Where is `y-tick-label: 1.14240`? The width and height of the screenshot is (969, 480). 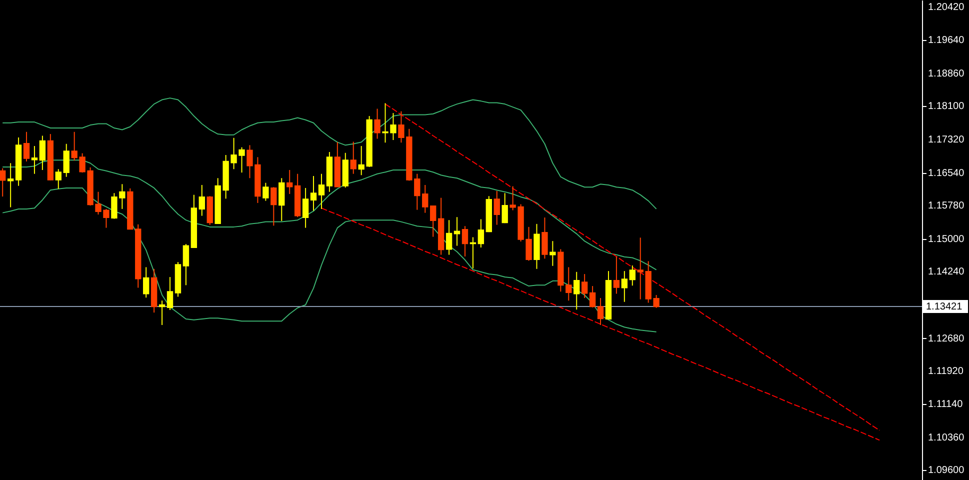
y-tick-label: 1.14240 is located at coordinates (946, 272).